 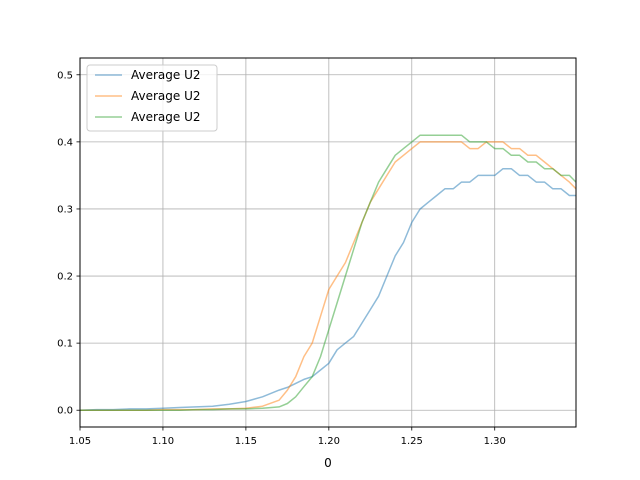 I want to click on legend-label-1: Average U2, so click(x=166, y=75).